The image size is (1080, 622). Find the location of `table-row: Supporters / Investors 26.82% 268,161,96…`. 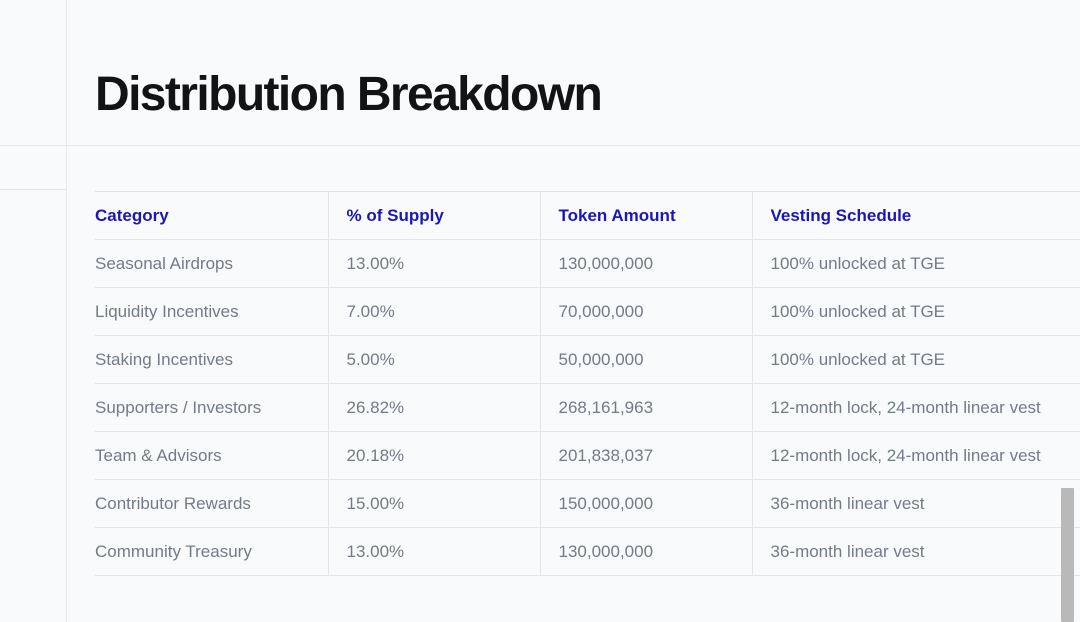

table-row: Supporters / Investors 26.82% 268,161,96… is located at coordinates (587, 407).